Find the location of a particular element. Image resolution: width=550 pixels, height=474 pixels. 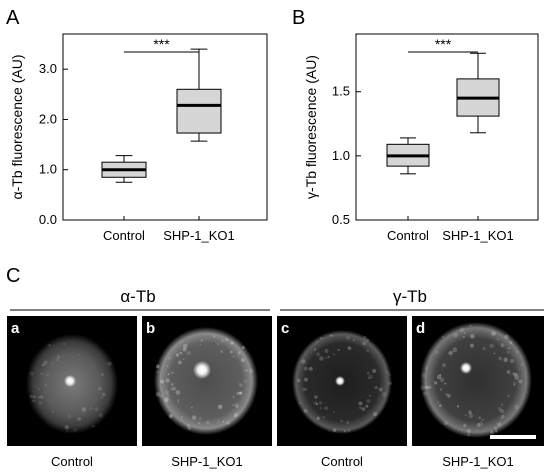

micrograph-c: Control is located at coordinates (342, 392).